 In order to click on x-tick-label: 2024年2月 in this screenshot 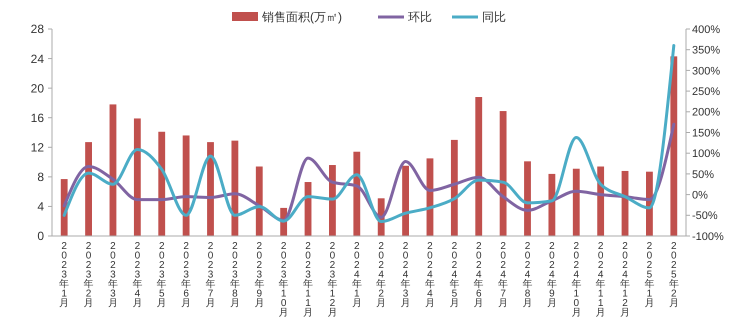, I will do `click(381, 275)`.